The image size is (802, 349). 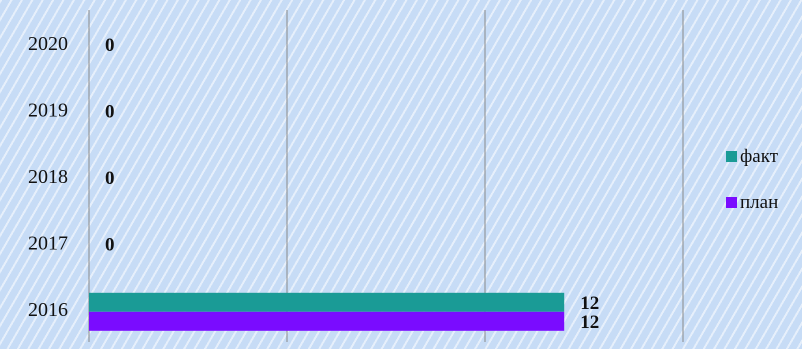 What do you see at coordinates (48, 111) in the screenshot?
I see `category-label: 2019` at bounding box center [48, 111].